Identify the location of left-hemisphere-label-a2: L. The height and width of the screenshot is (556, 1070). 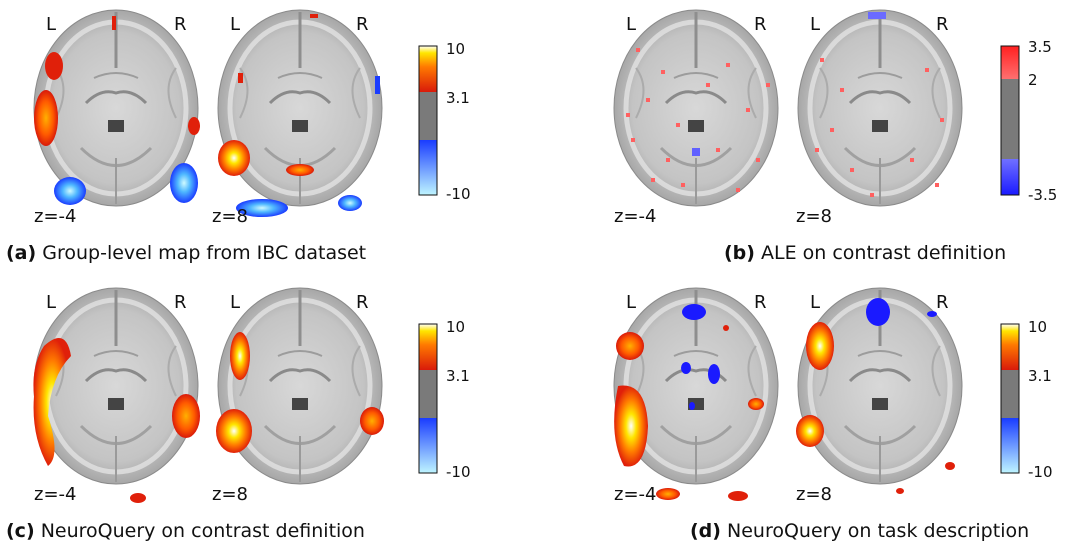
(235, 24).